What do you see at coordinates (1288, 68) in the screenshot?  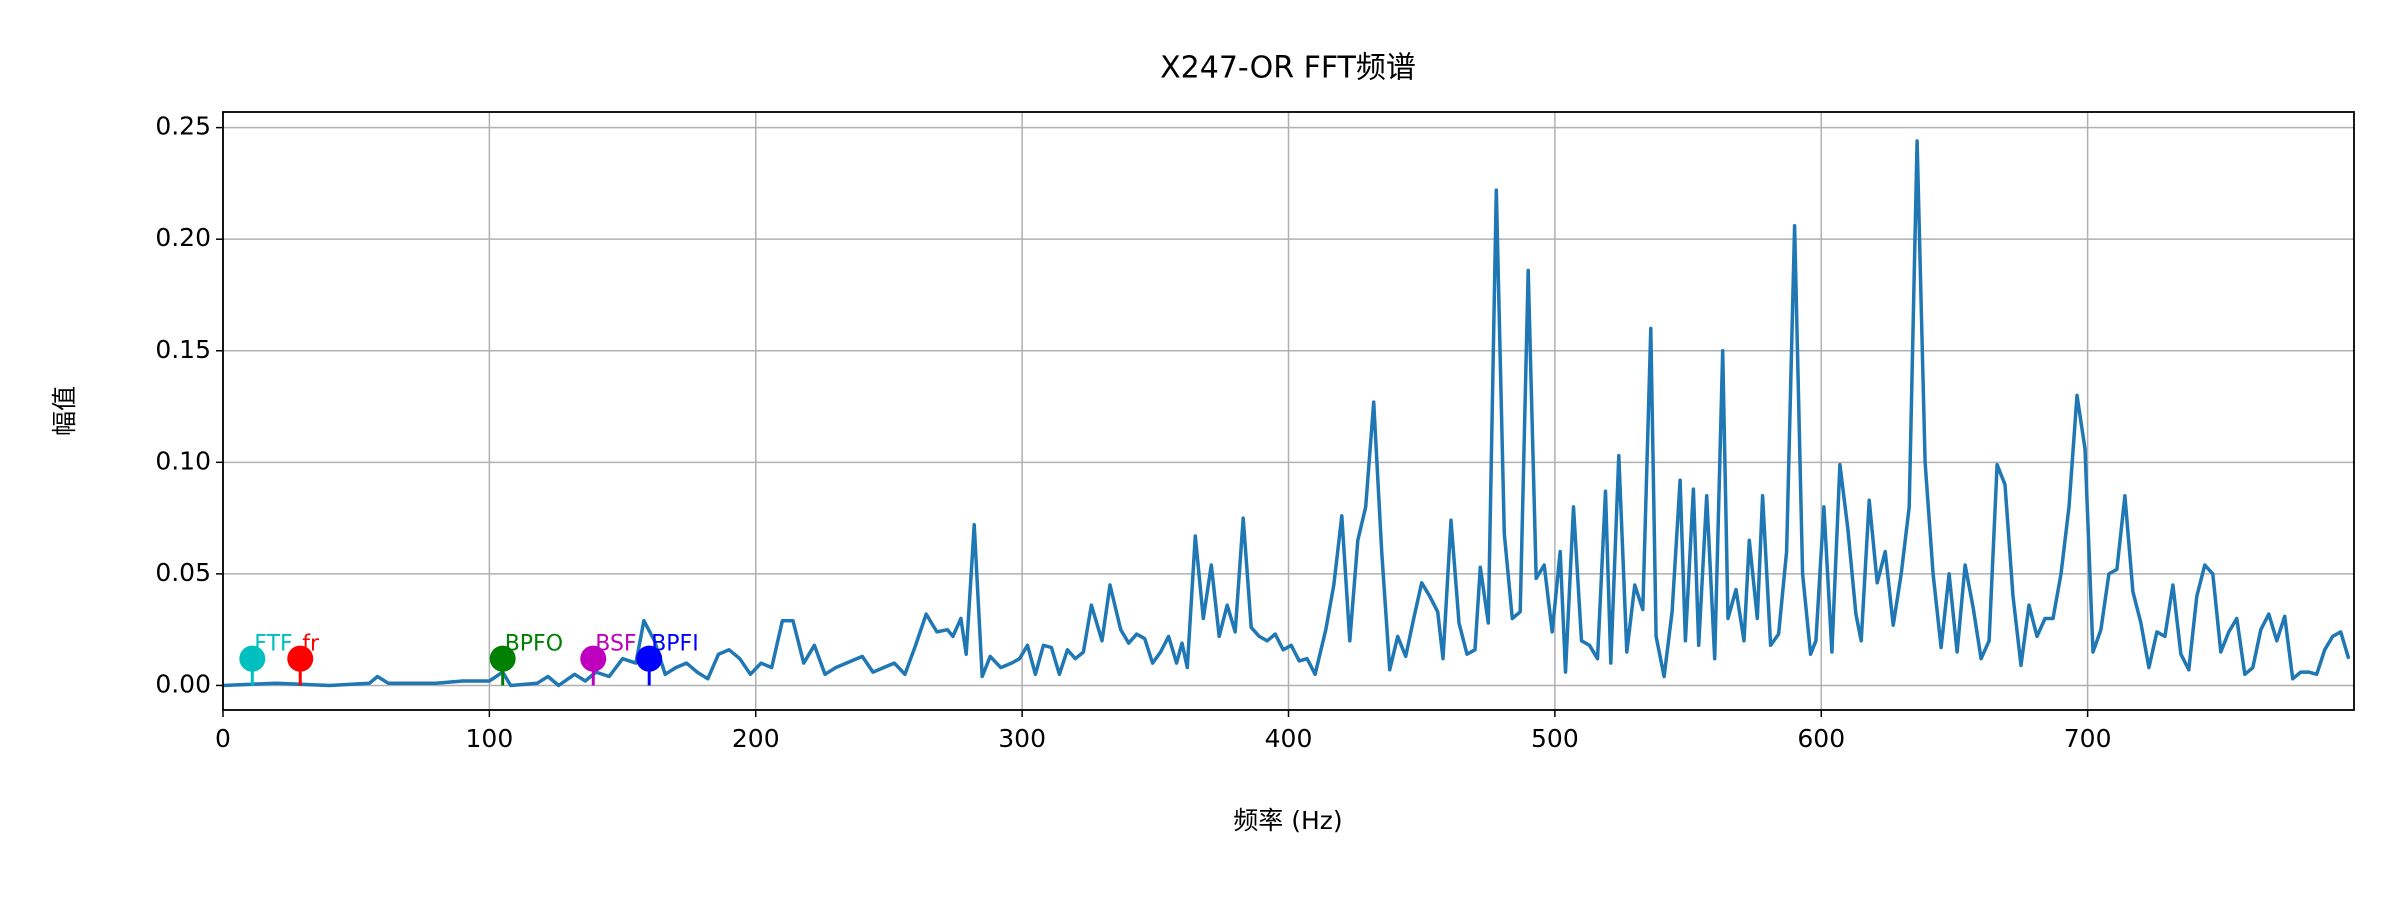 I see `chart-title: X247-OR FFT频谱` at bounding box center [1288, 68].